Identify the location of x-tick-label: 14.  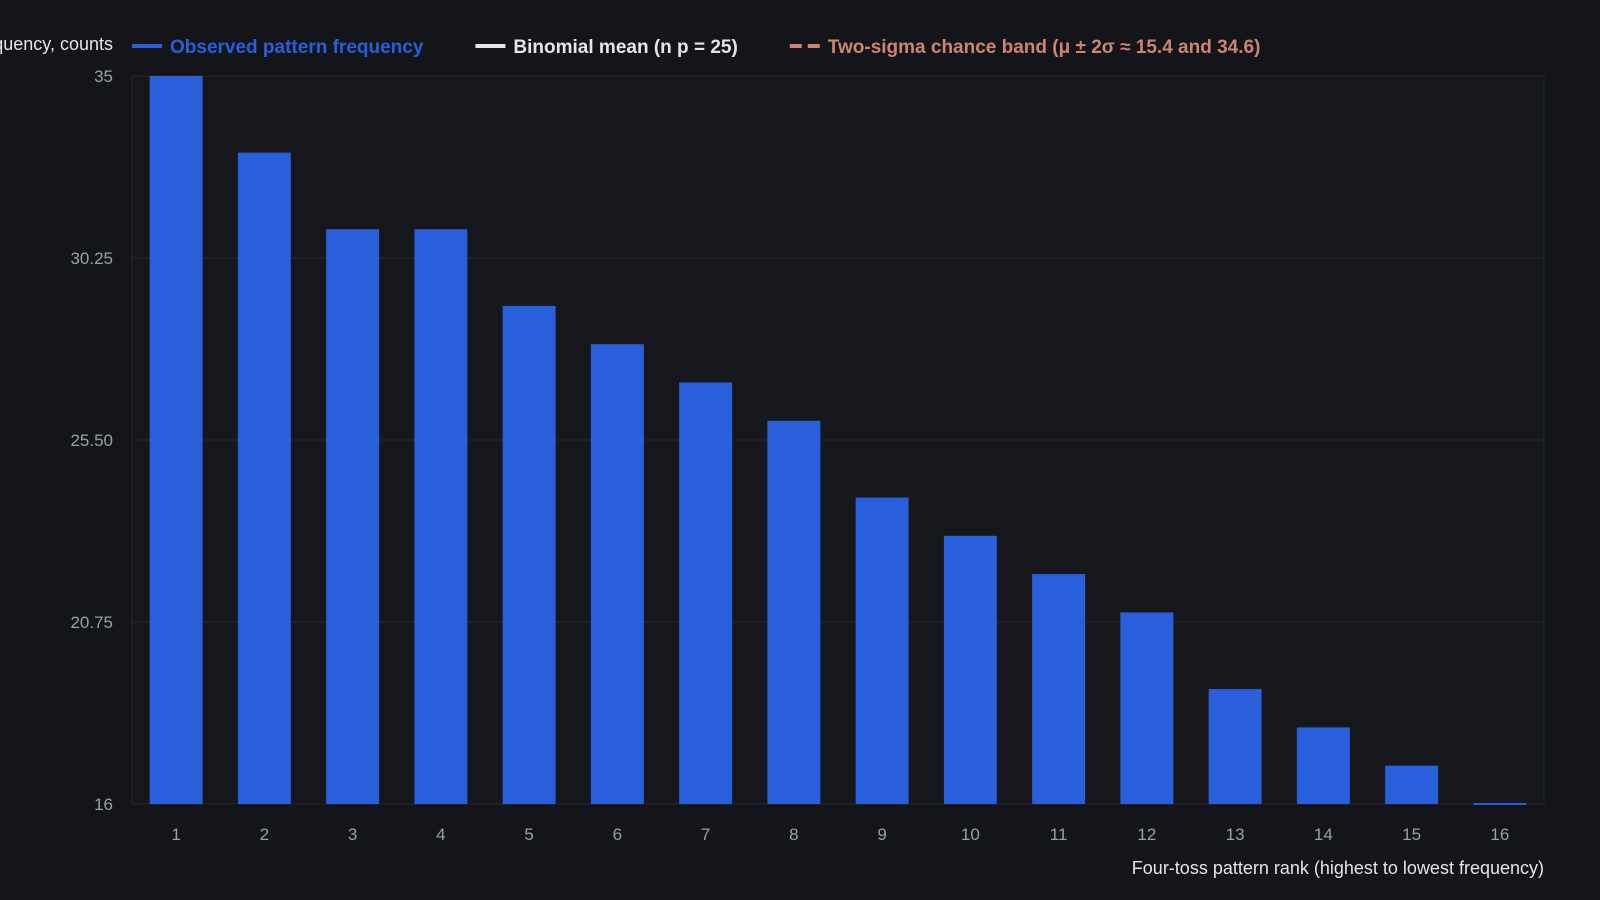
(1323, 834).